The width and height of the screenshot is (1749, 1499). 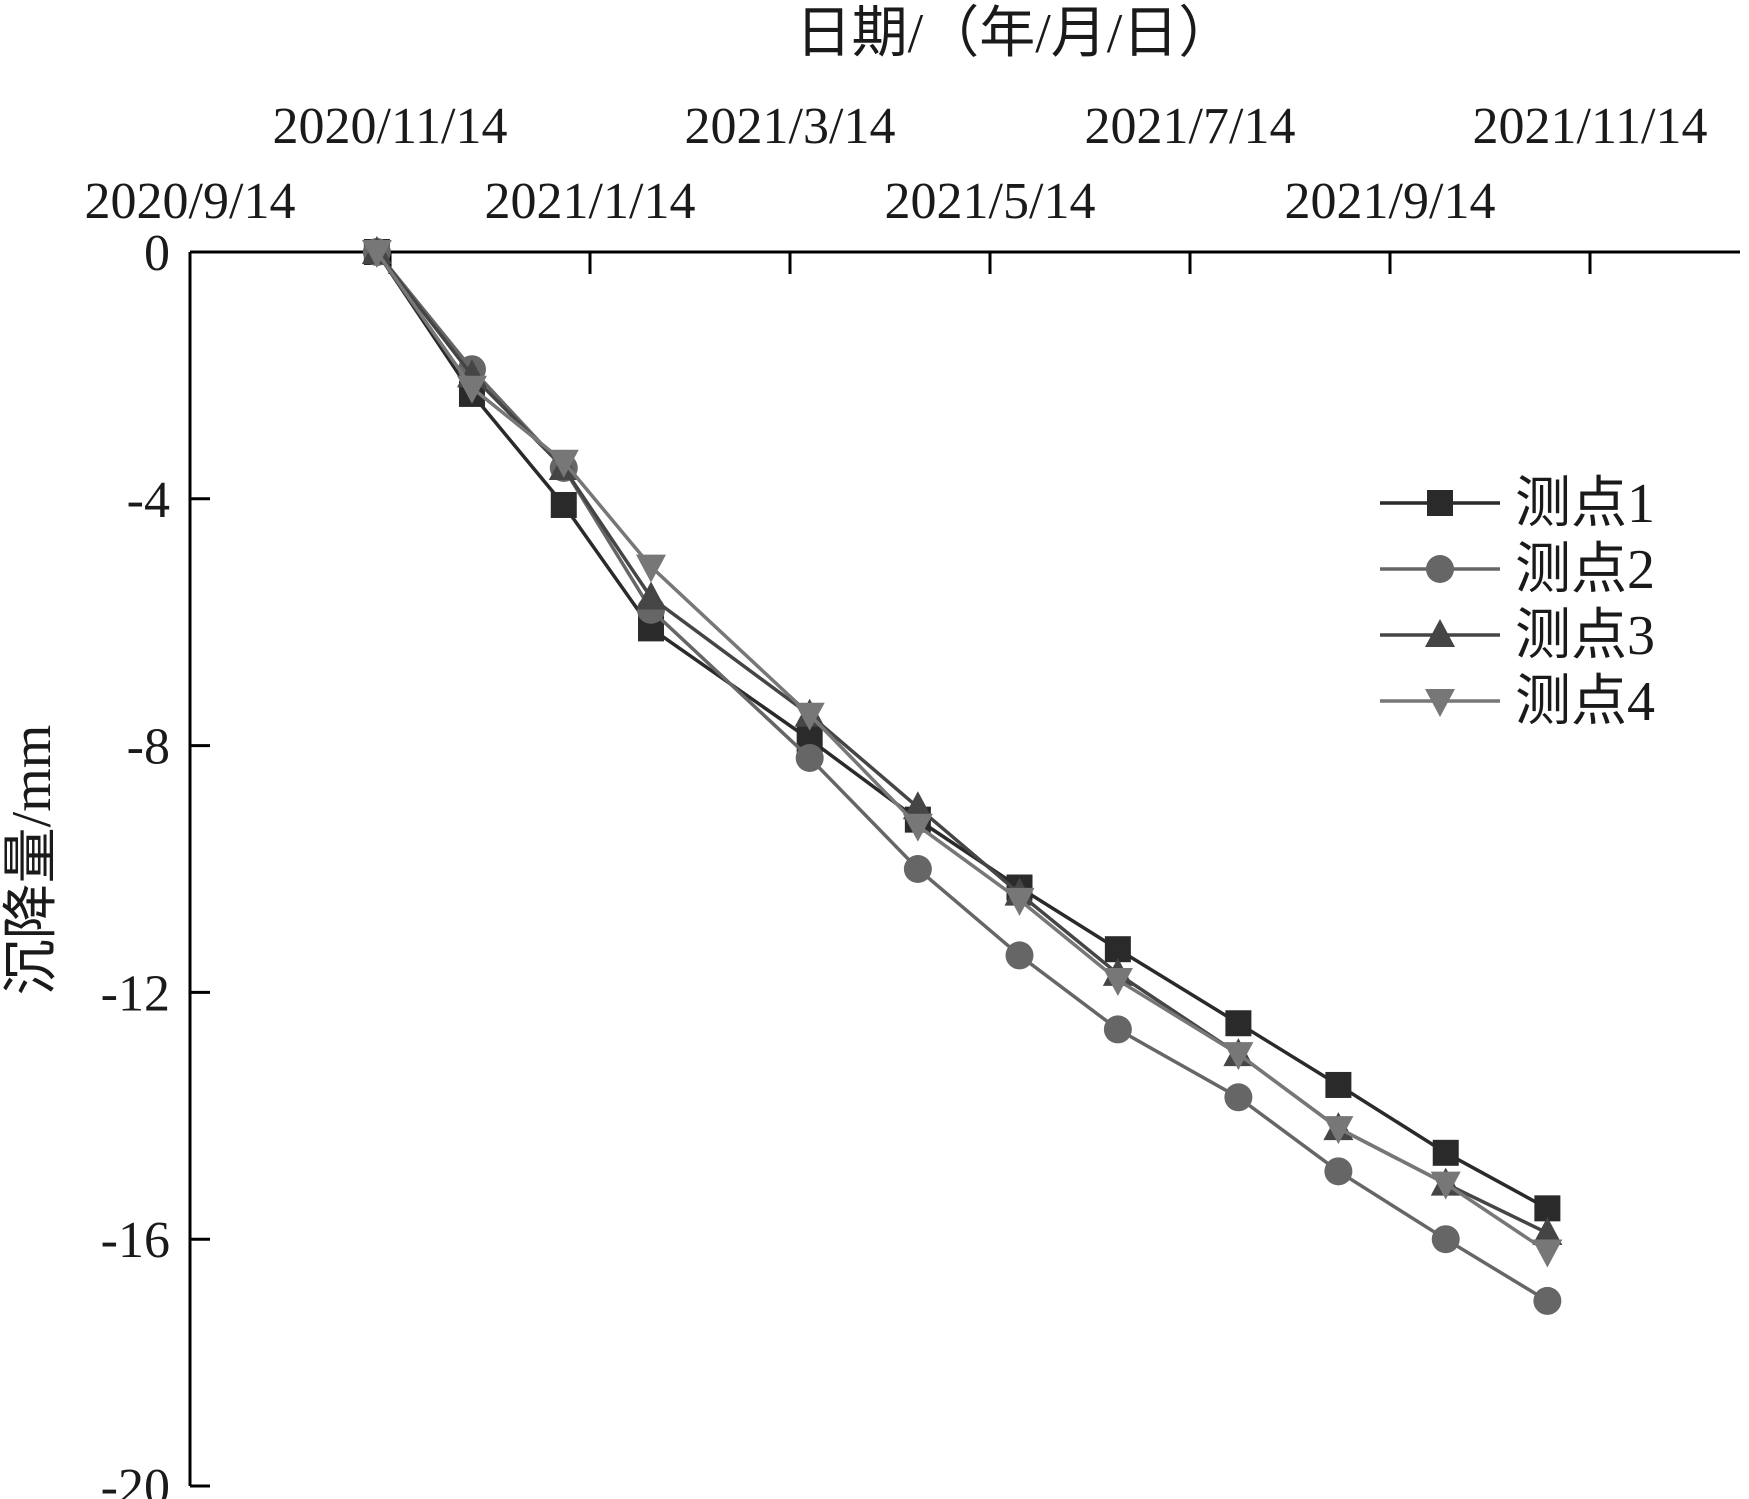 I want to click on legend-label: 测点4, so click(x=1585, y=702).